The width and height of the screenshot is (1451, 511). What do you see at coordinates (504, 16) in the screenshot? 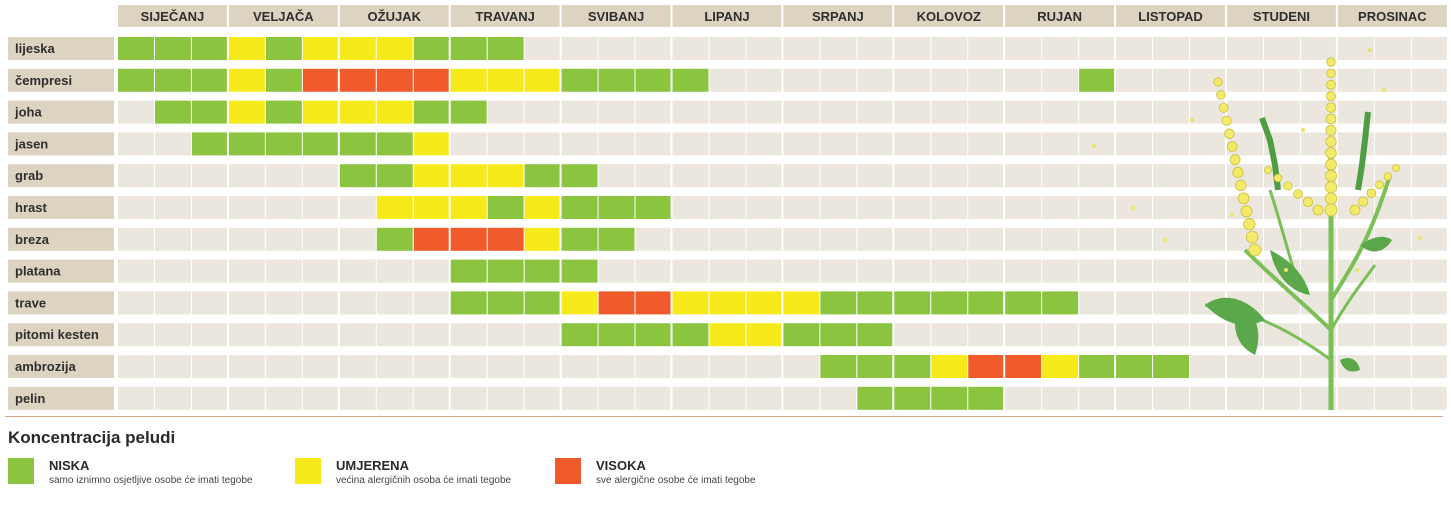
I see `month-label: TRAVANJ` at bounding box center [504, 16].